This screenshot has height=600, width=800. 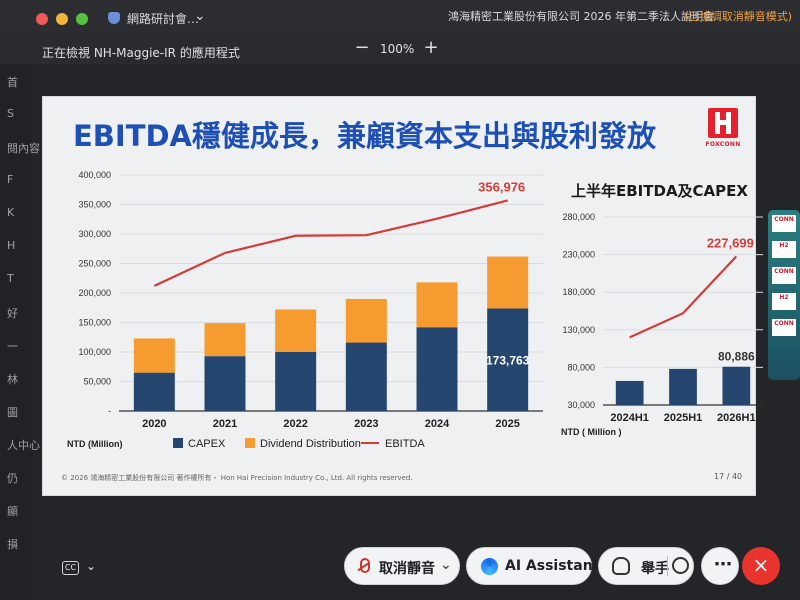 What do you see at coordinates (225, 424) in the screenshot?
I see `x-axis-category-label: 2021` at bounding box center [225, 424].